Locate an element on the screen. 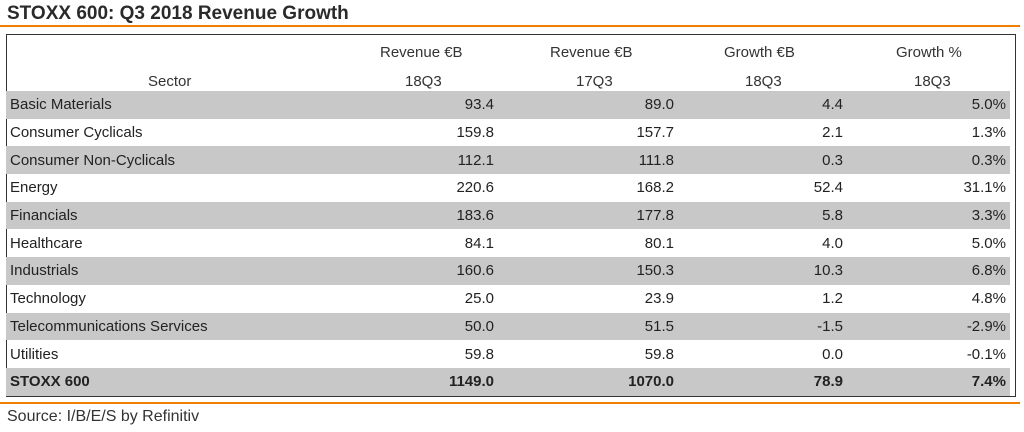  table-row: Financials 183.6 177.8 5.8 3.3% is located at coordinates (508, 215).